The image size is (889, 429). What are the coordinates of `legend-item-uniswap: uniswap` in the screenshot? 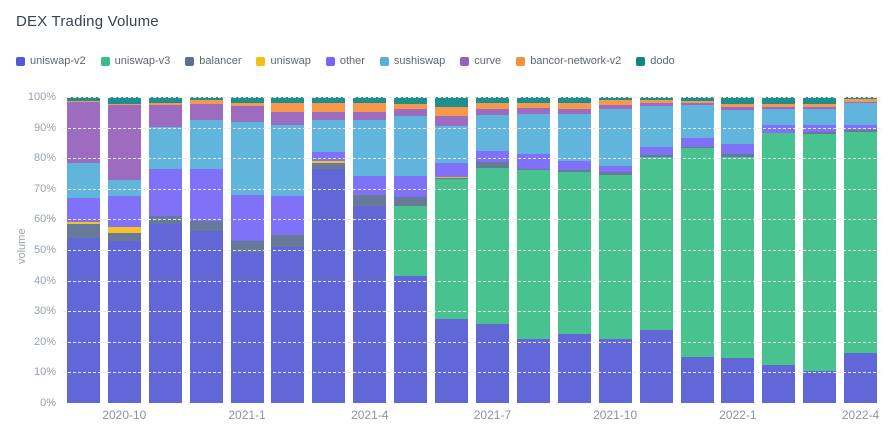 It's located at (283, 61).